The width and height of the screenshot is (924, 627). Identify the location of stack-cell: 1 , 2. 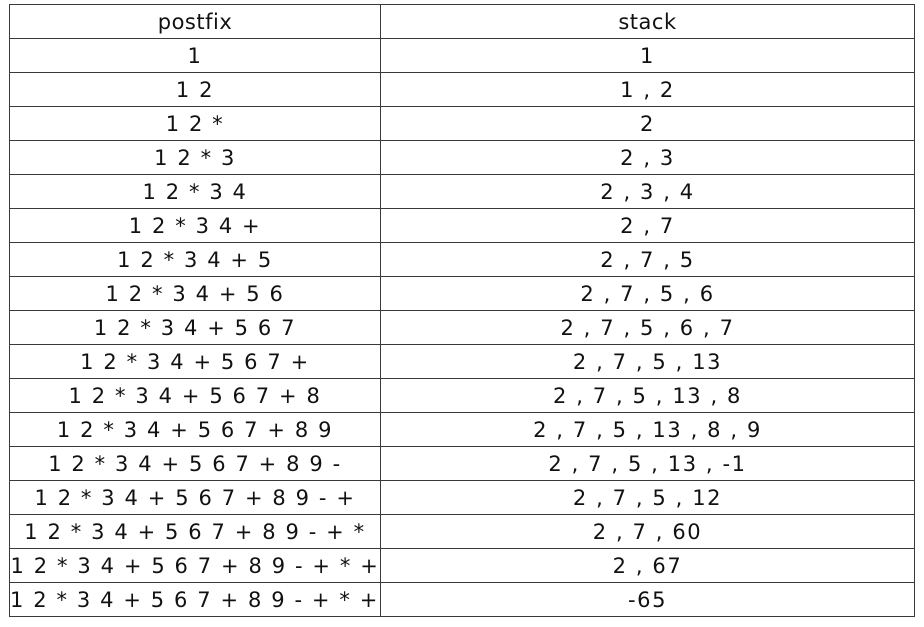
(647, 89).